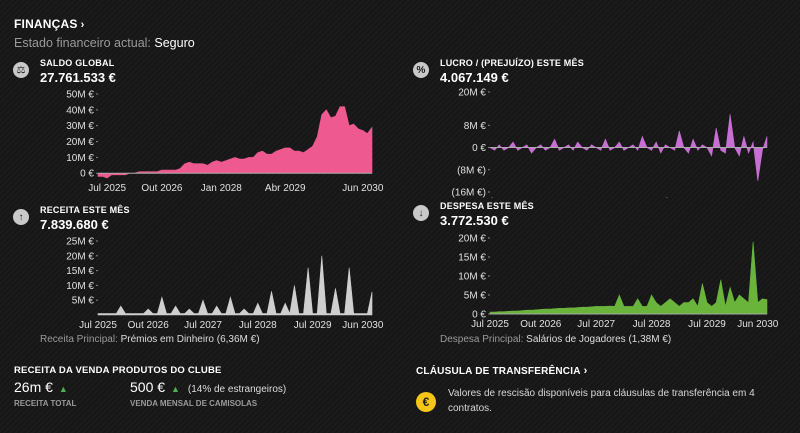 This screenshot has height=433, width=800. I want to click on despesa-y-tick: 10M €, so click(472, 277).